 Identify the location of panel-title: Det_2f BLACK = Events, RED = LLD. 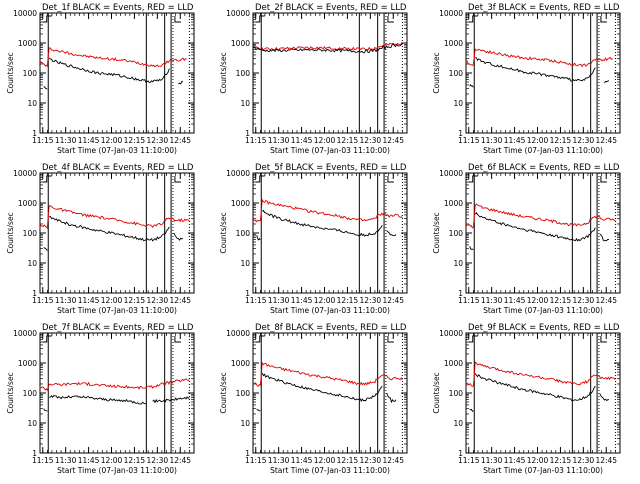
(331, 8).